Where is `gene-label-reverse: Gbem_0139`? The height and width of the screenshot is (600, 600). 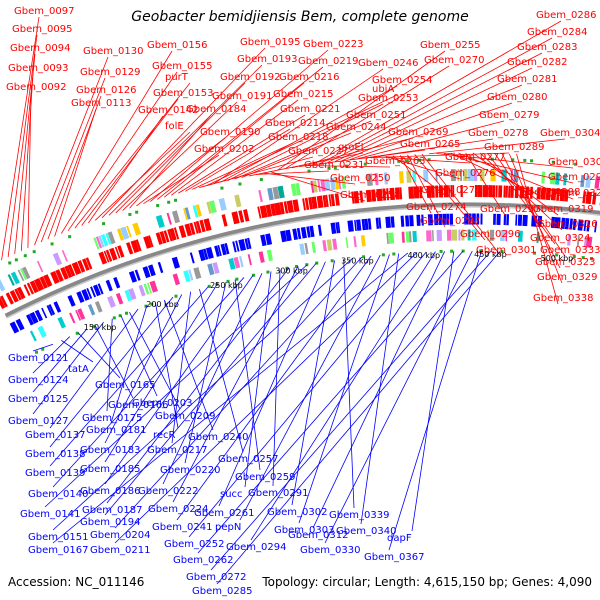 gene-label-reverse: Gbem_0139 is located at coordinates (55, 473).